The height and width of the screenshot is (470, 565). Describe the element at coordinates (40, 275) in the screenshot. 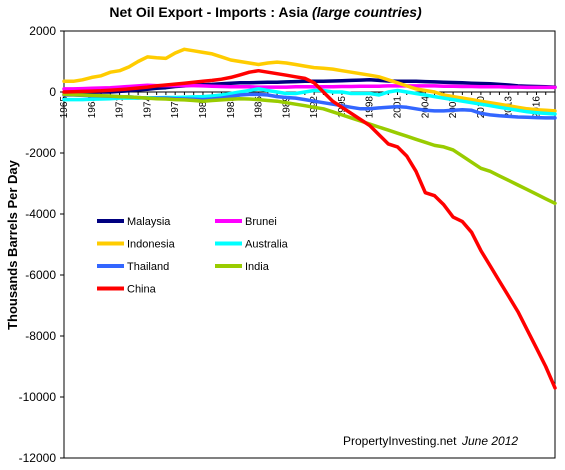

I see `y-tick-label: -6000` at that location.